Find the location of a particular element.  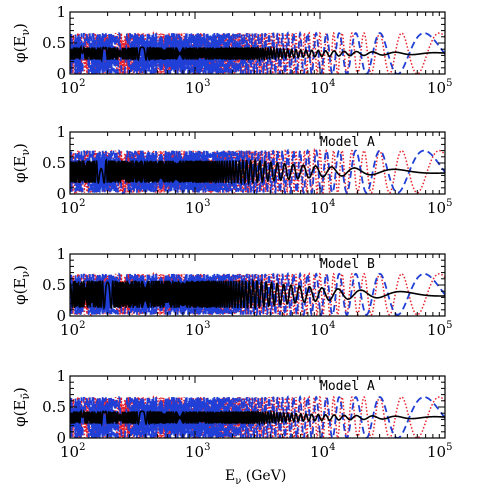

x-axis-label: Eν (GeV) is located at coordinates (255, 476).